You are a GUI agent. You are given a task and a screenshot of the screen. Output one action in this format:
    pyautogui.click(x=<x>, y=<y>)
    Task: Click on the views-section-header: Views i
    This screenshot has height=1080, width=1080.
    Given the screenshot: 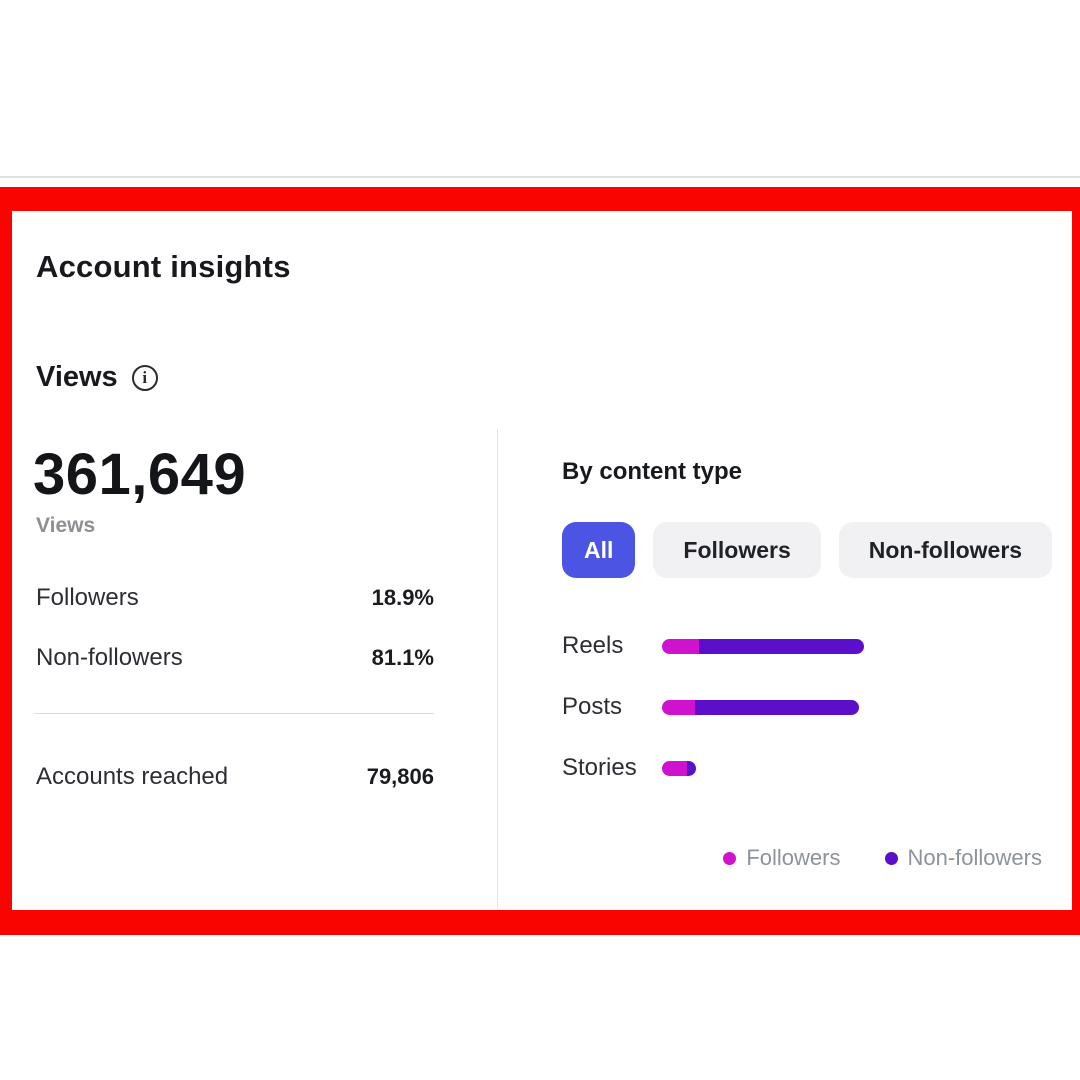 What is the action you would take?
    pyautogui.click(x=97, y=377)
    